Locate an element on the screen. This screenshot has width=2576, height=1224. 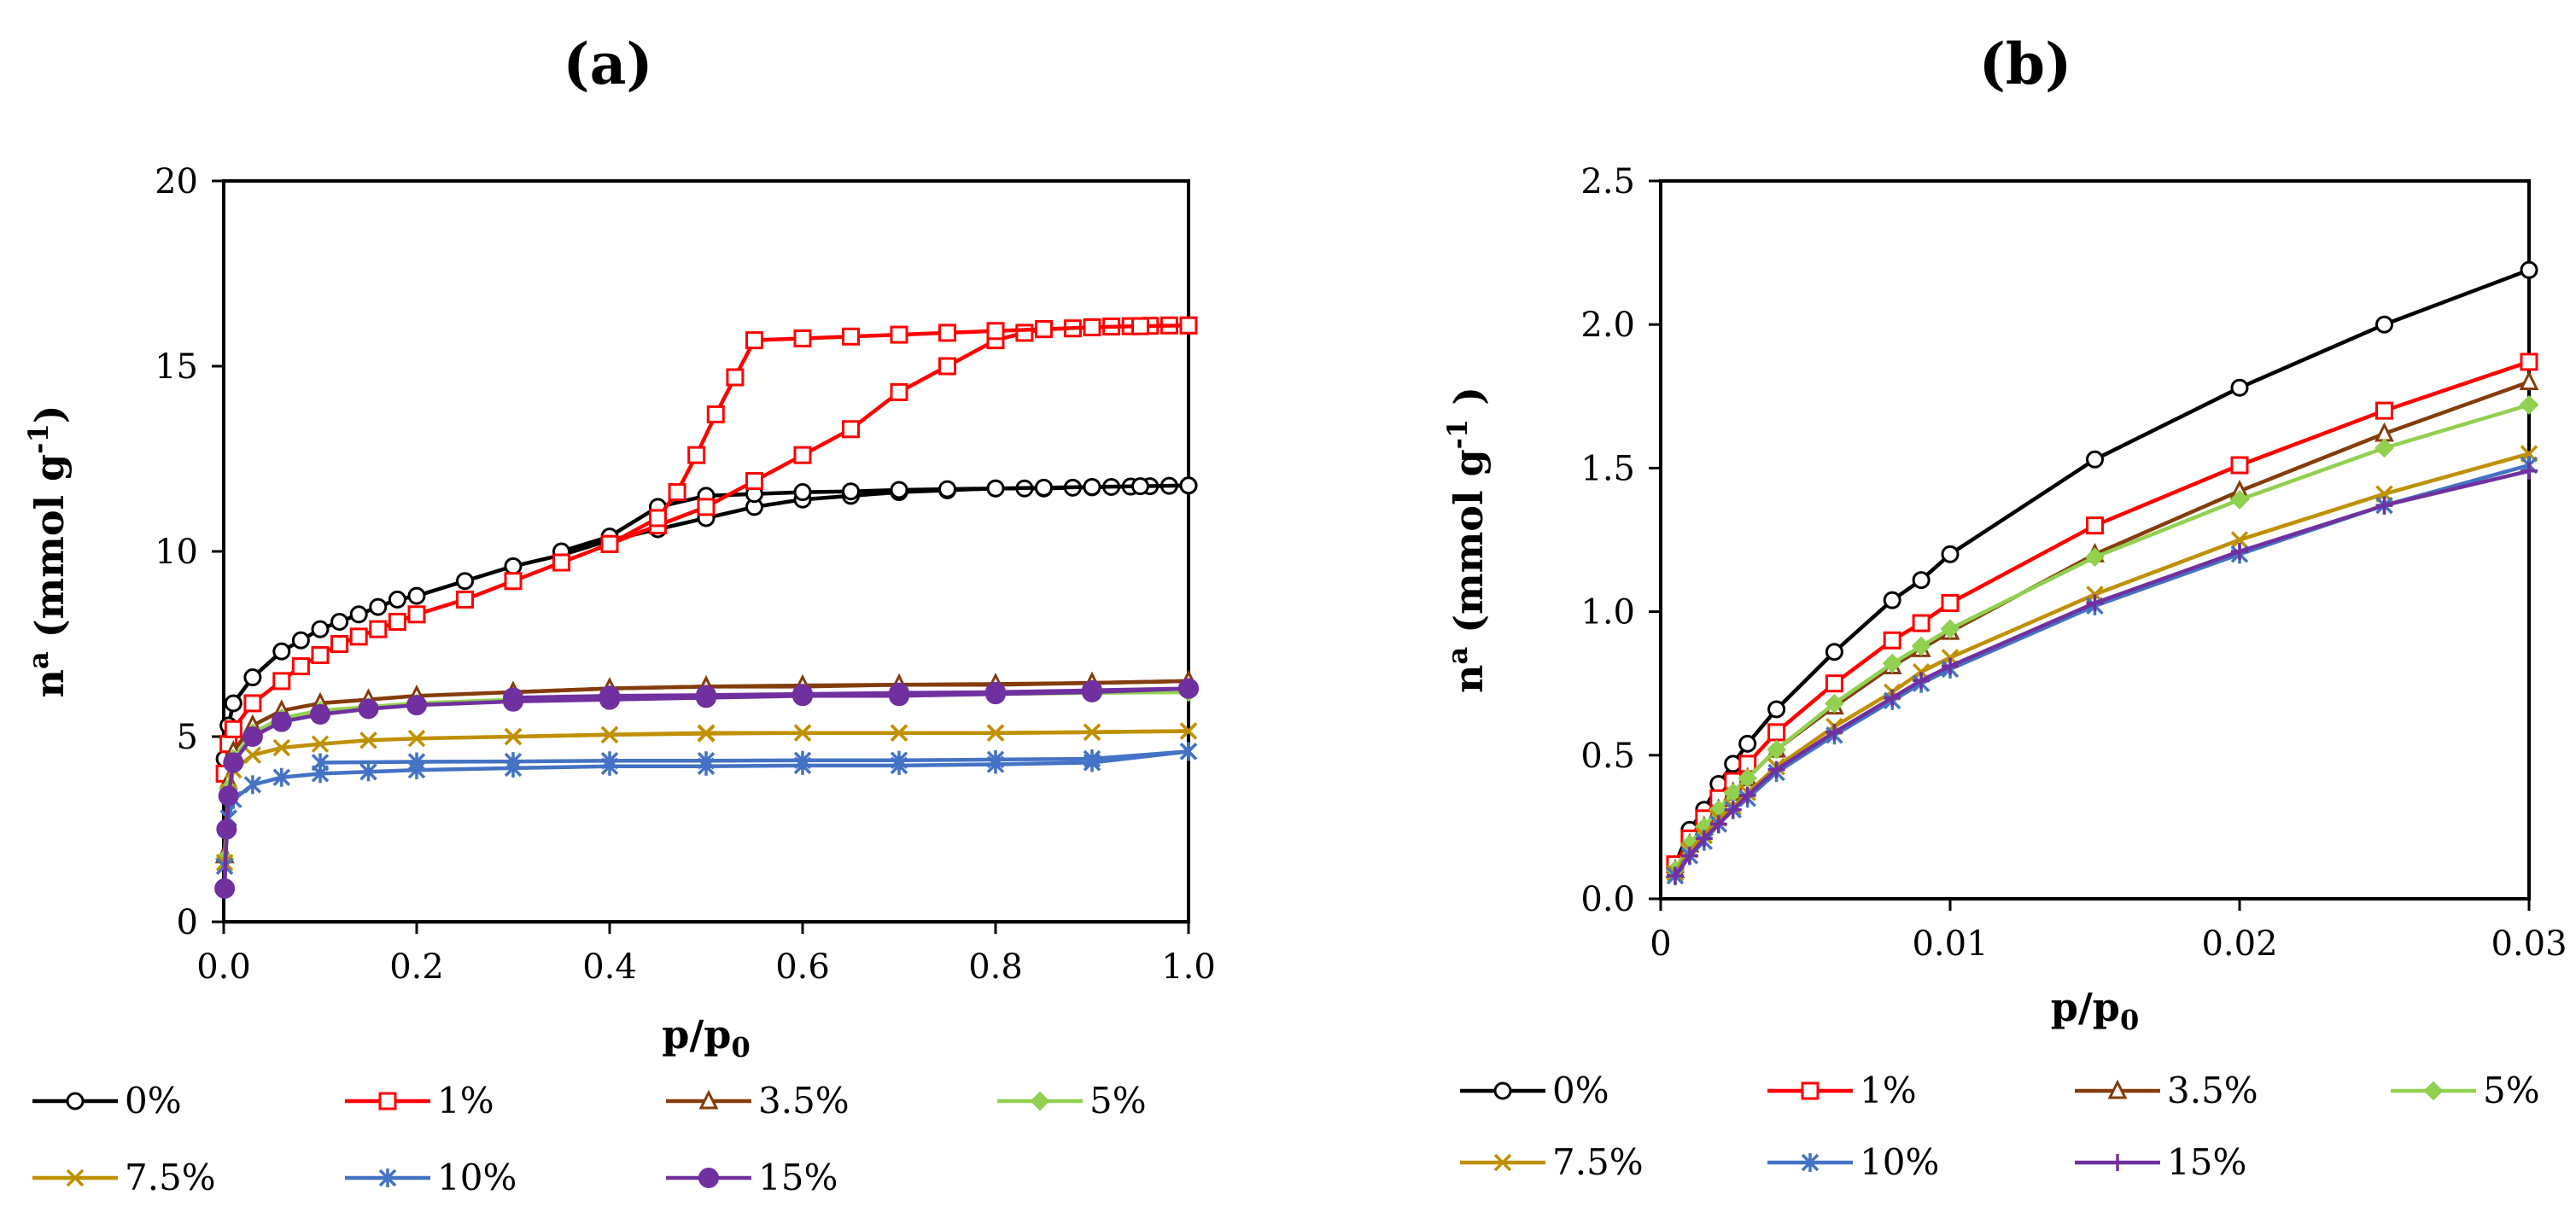
legend-item: 7.5% is located at coordinates (1552, 1162).